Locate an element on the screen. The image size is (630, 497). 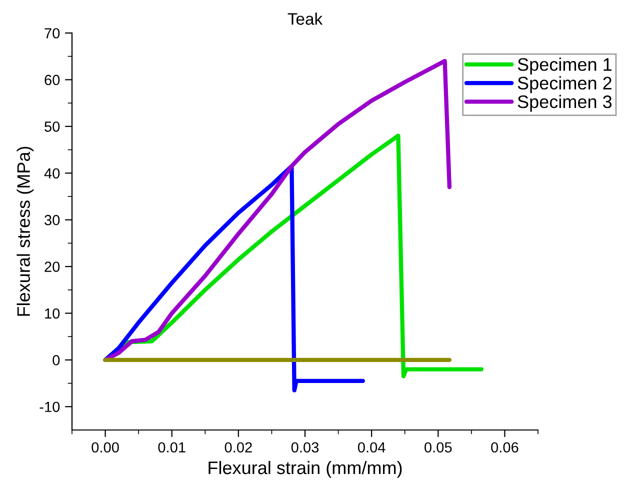
legend-label: Specimen 3 is located at coordinates (565, 103).